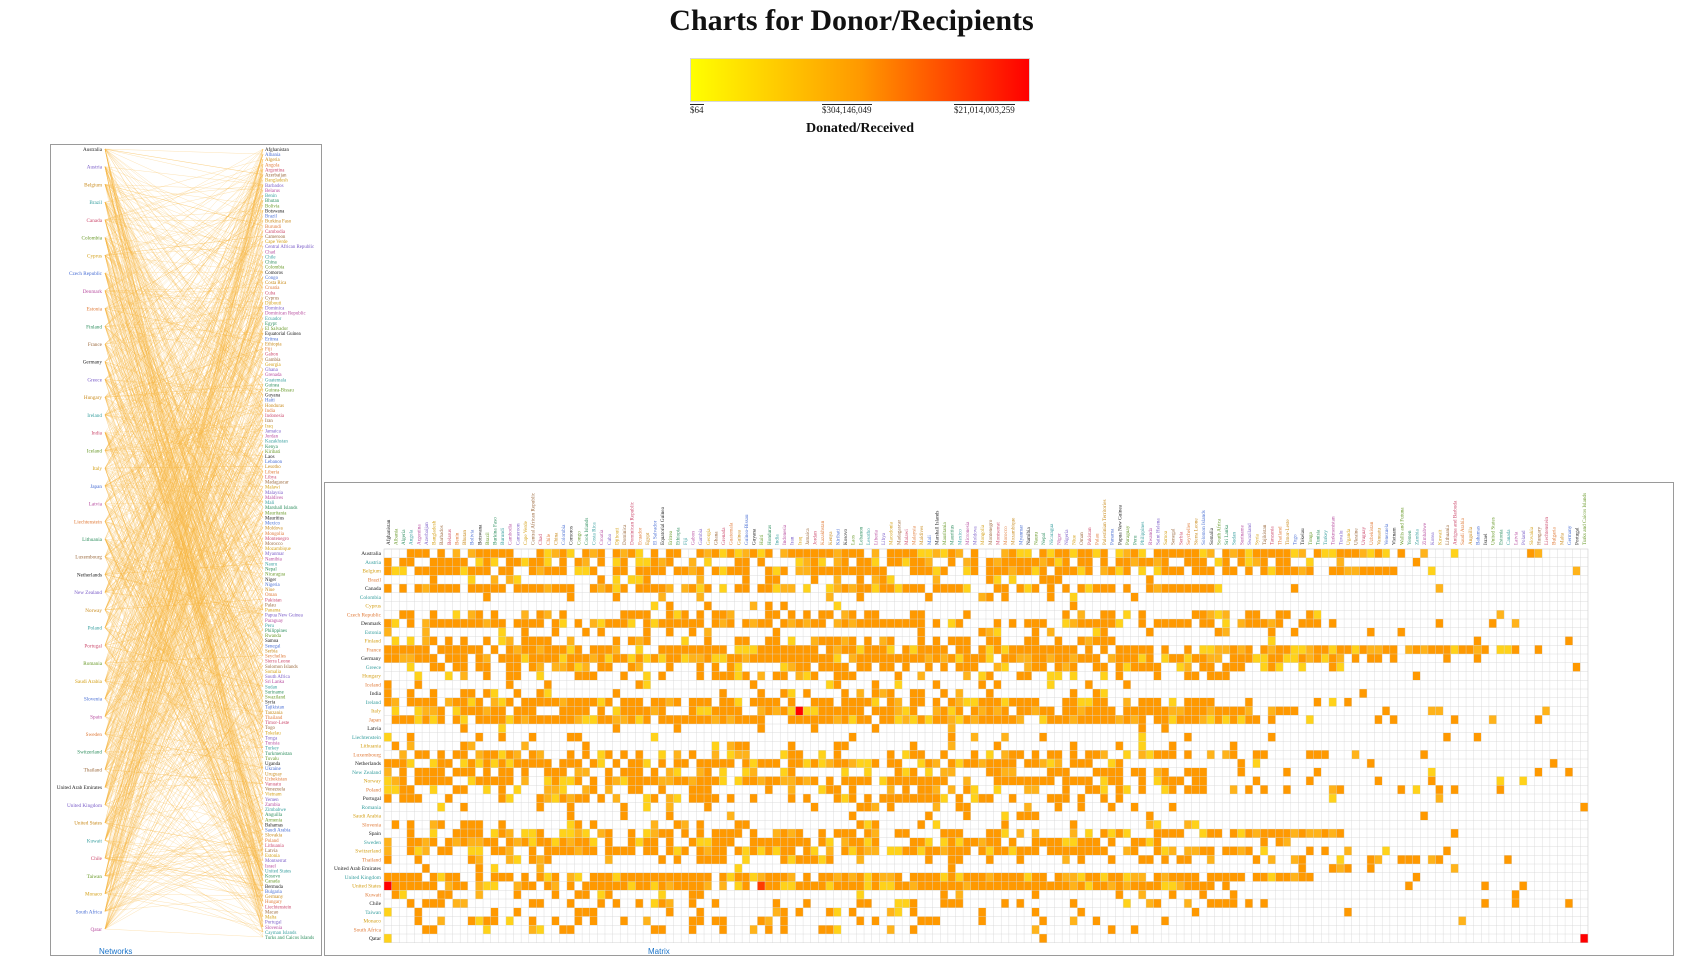 The height and width of the screenshot is (961, 1703). Describe the element at coordinates (290, 247) in the screenshot. I see `recipient-node-label: Central African Republic` at that location.